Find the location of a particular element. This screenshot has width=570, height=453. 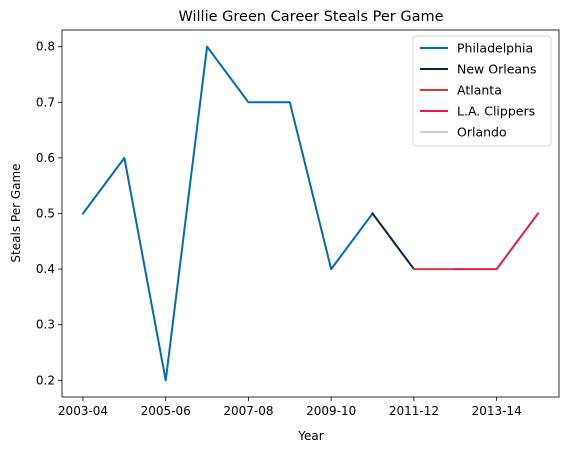

legend-label: Orlando is located at coordinates (482, 132).